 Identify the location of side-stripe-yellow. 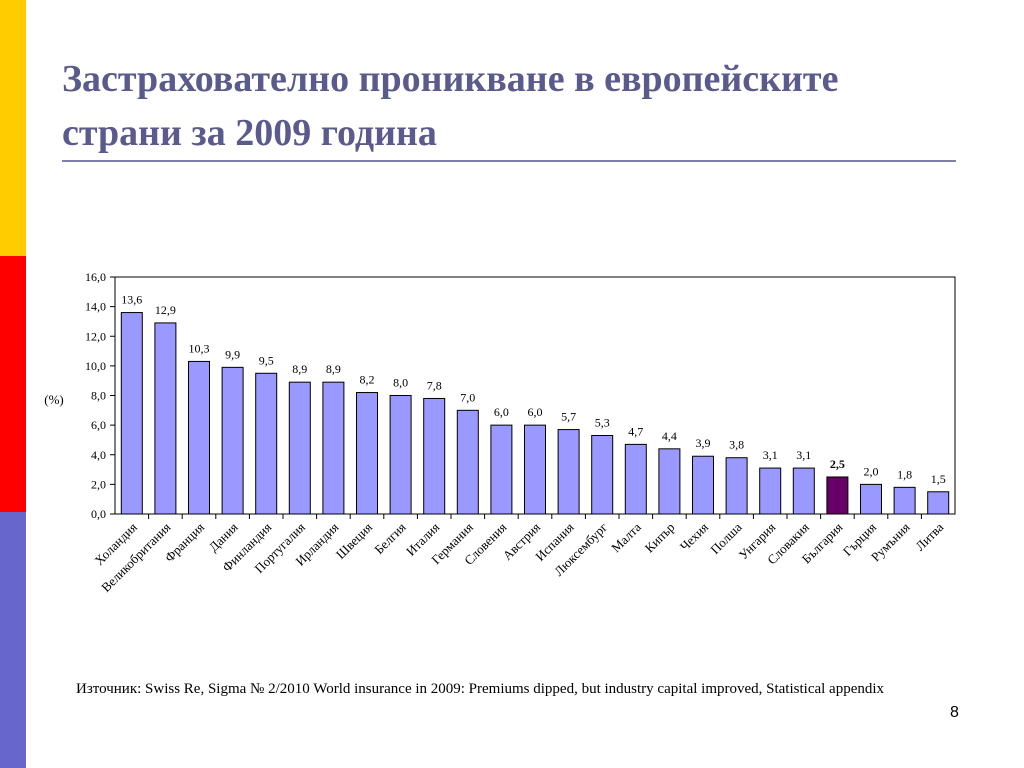
(13, 128).